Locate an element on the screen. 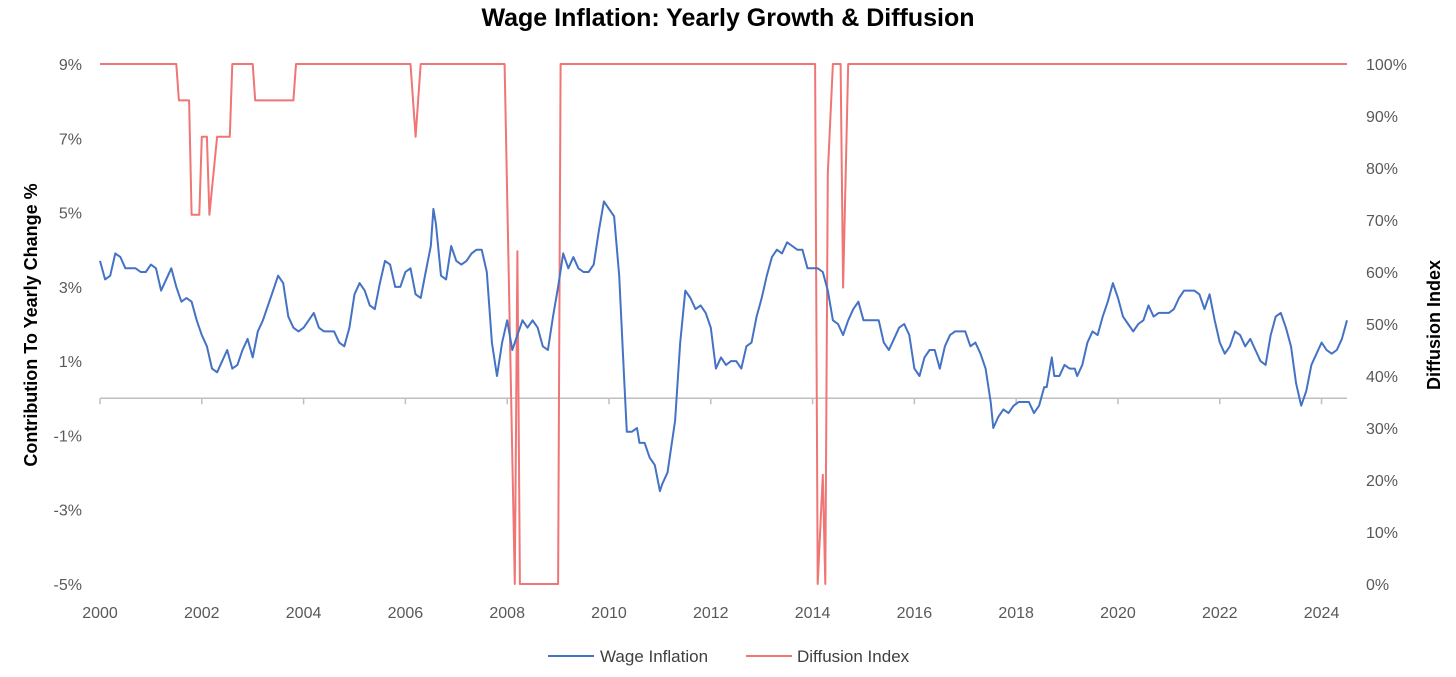 Image resolution: width=1456 pixels, height=677 pixels. left-tick-label: -1% is located at coordinates (68, 436).